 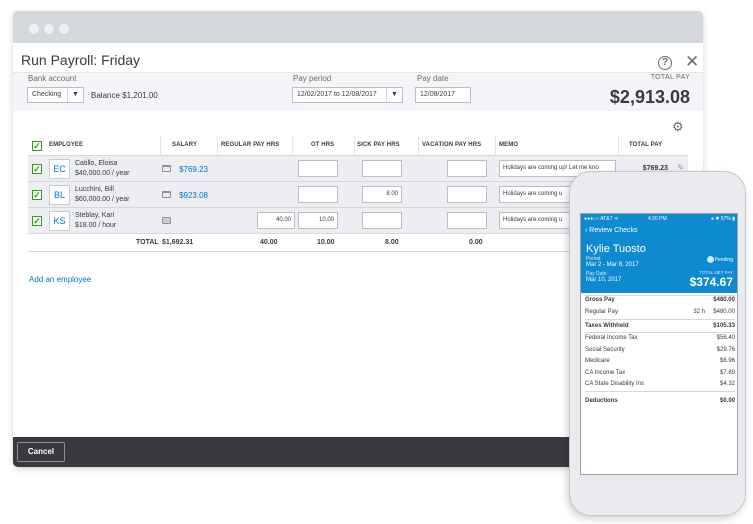 What do you see at coordinates (597, 361) in the screenshot?
I see `tax-label: Medicare` at bounding box center [597, 361].